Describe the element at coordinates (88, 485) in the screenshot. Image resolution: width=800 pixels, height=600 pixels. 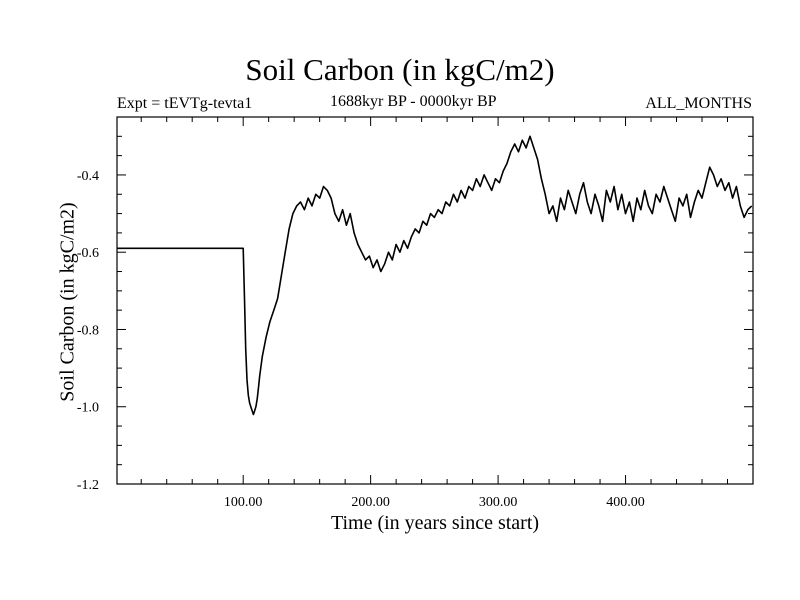
I see `y-tick-label: -1.2` at that location.